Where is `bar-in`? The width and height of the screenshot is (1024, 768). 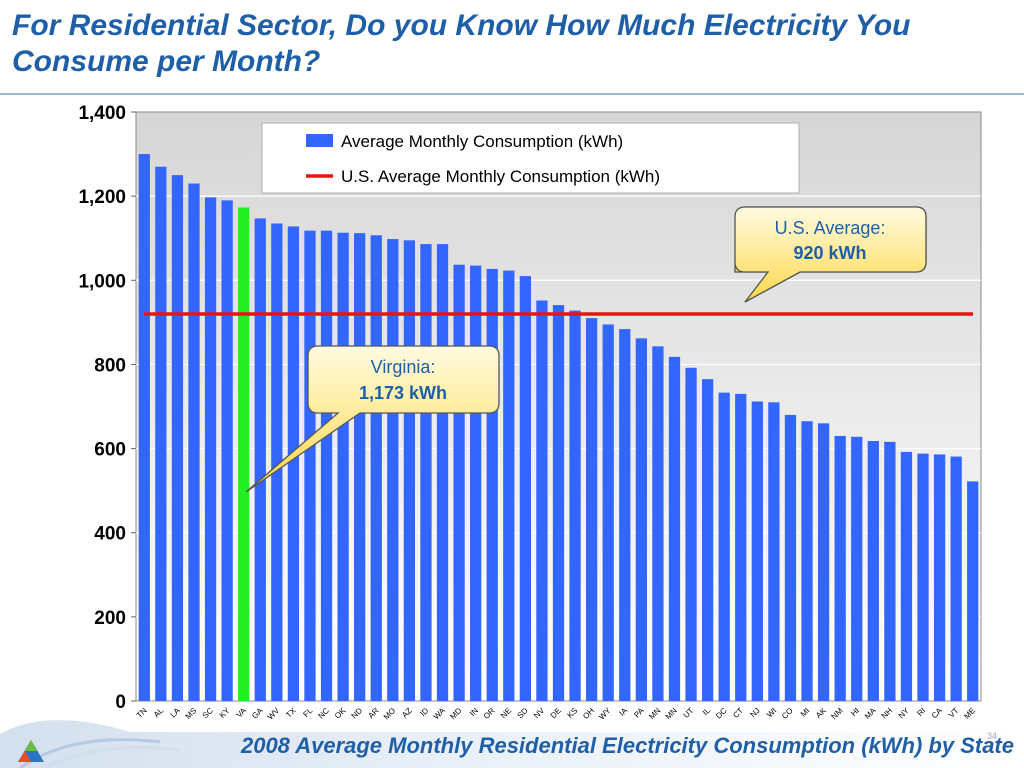
bar-in is located at coordinates (476, 483).